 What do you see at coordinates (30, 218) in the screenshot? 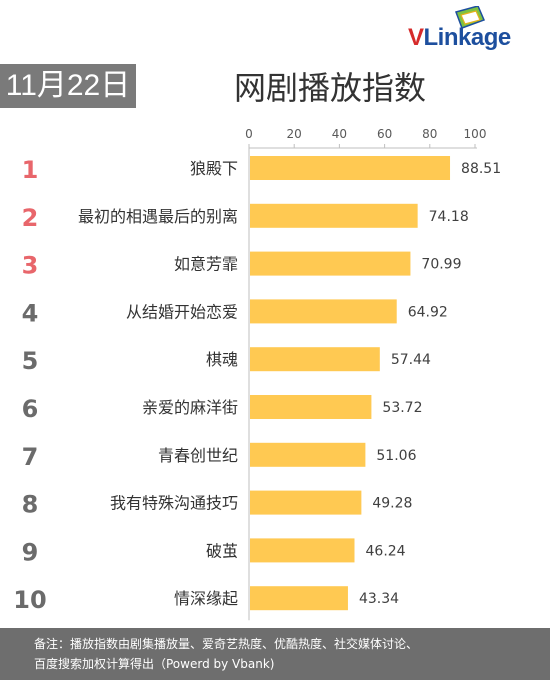
I see `rank-label: 2` at bounding box center [30, 218].